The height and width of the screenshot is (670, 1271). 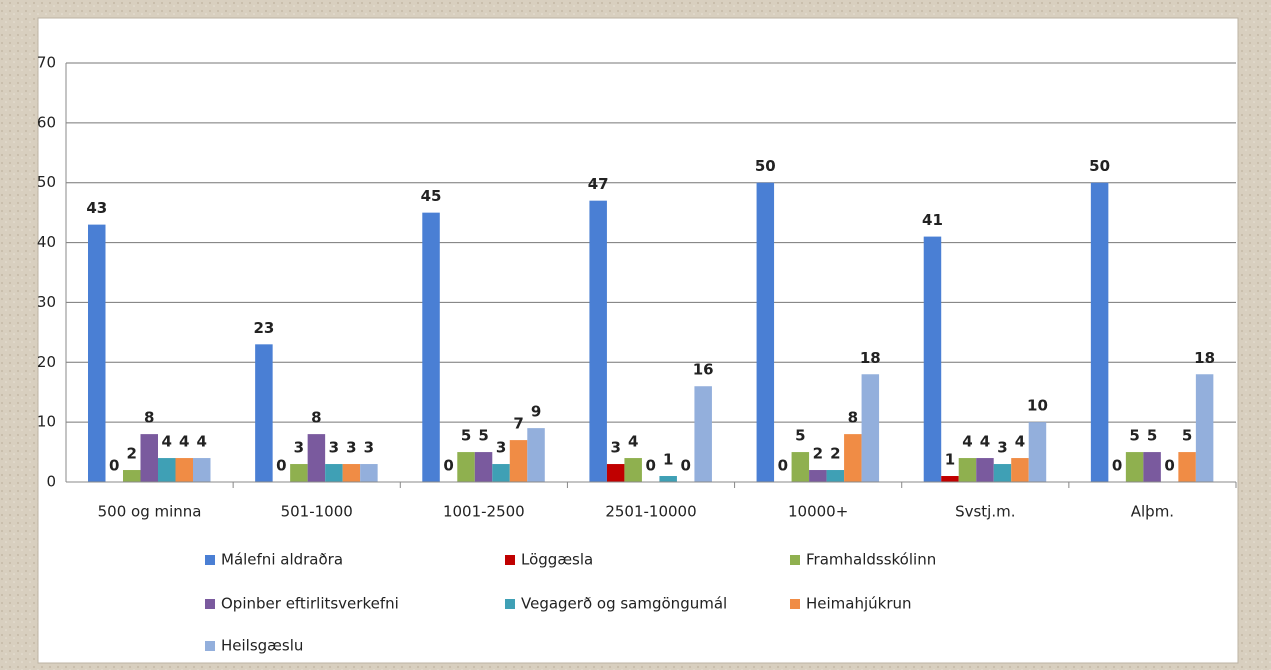 What do you see at coordinates (536, 412) in the screenshot?
I see `value-label: 9` at bounding box center [536, 412].